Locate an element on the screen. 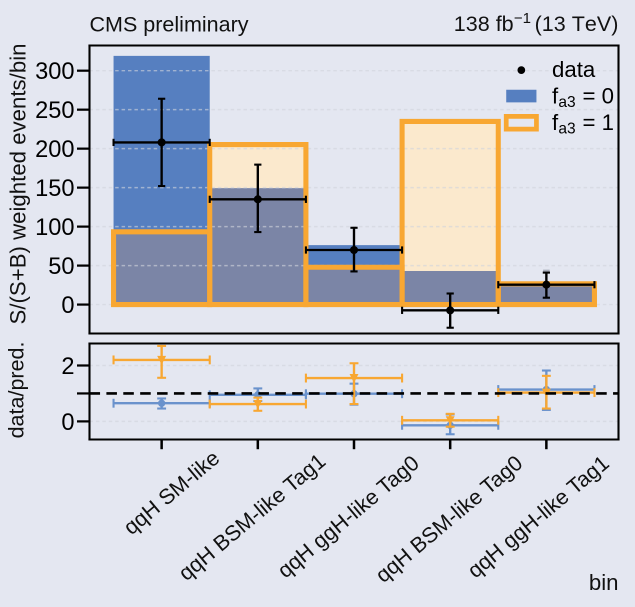 The image size is (635, 607). svg-text: data is located at coordinates (574, 69).